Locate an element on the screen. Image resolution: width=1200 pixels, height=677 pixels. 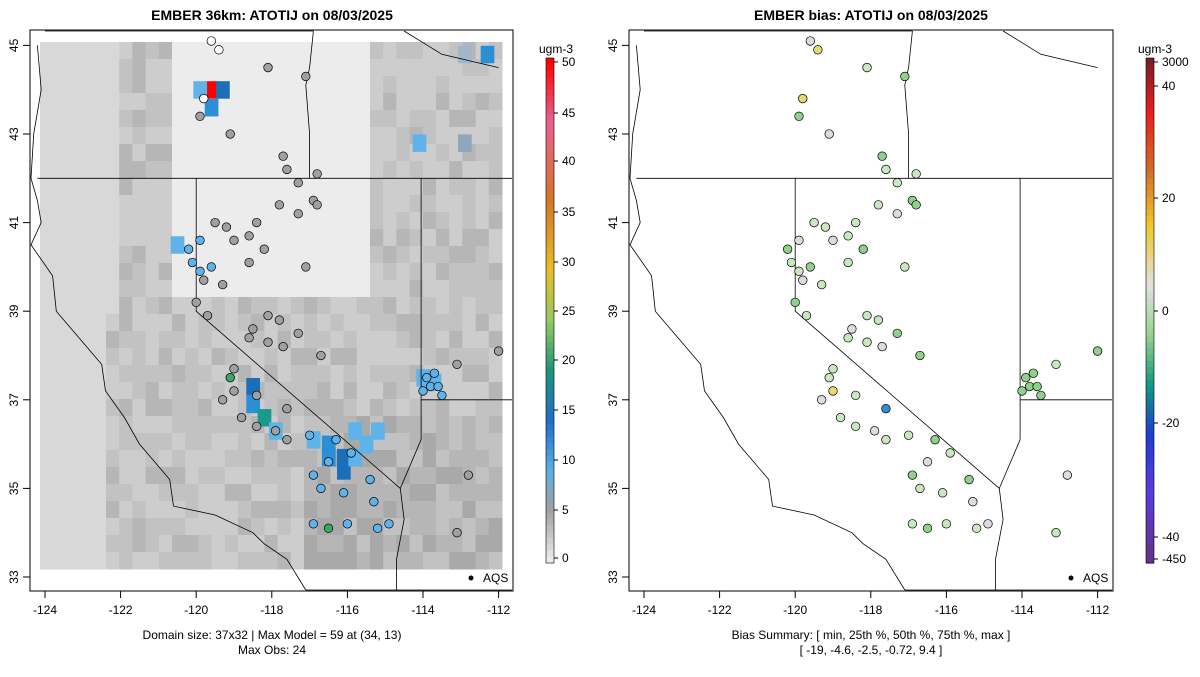
boundary-line is located at coordinates (908, 104).